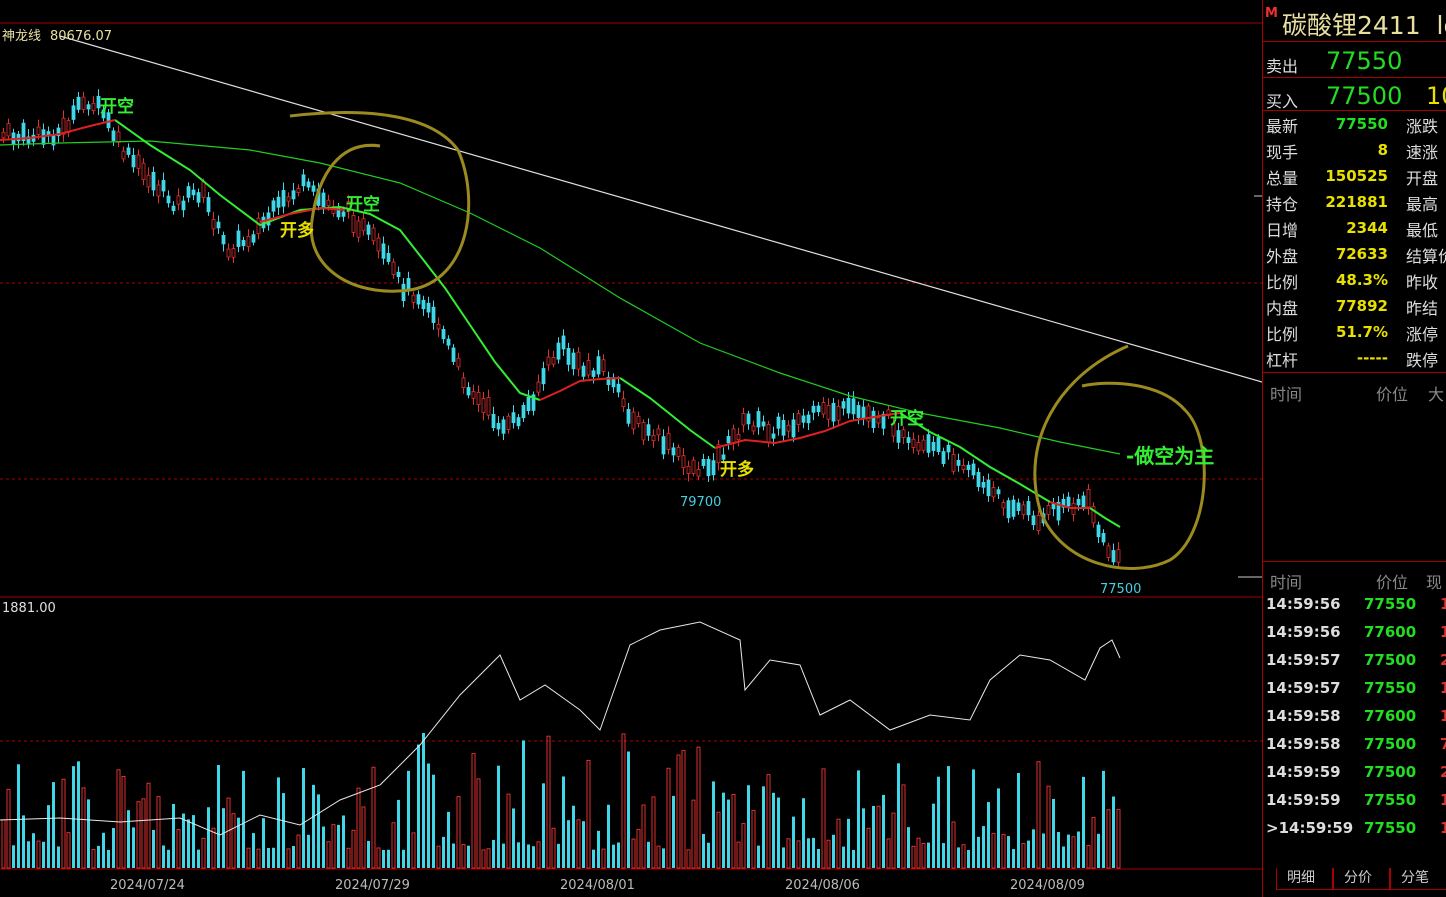 The width and height of the screenshot is (1446, 897). What do you see at coordinates (1286, 582) in the screenshot?
I see `tick-header-time: 时间` at bounding box center [1286, 582].